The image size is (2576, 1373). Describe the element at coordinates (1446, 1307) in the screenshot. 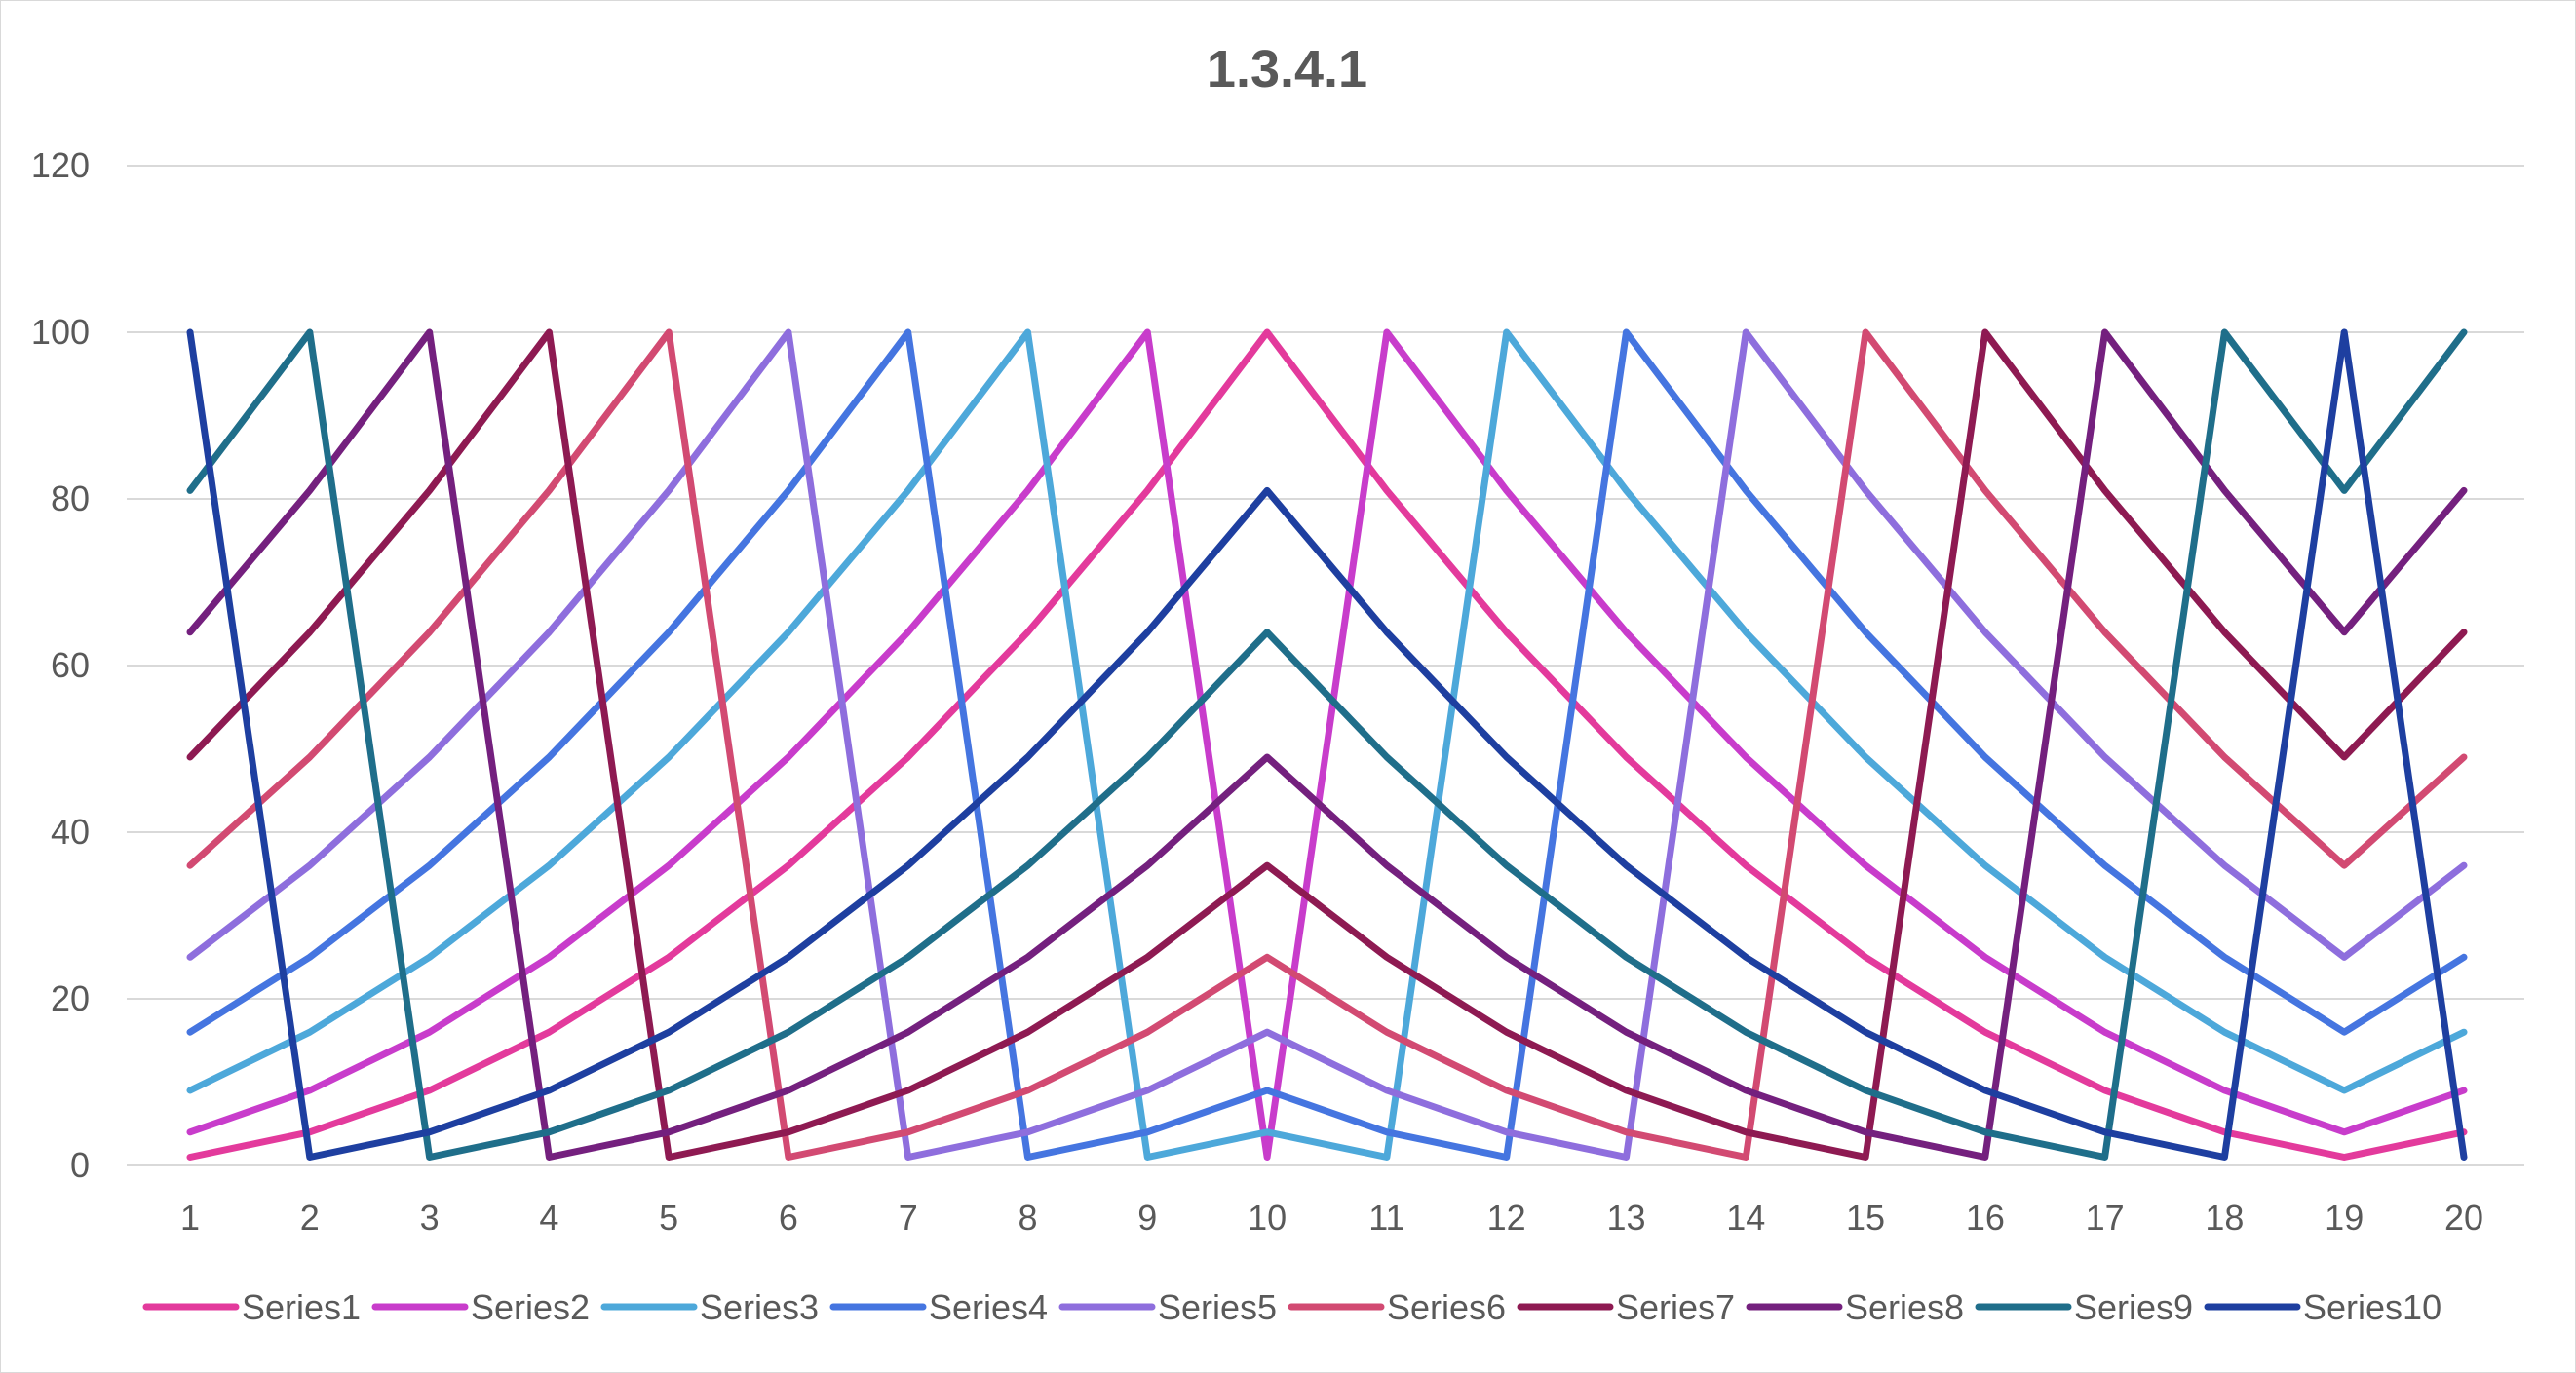

I see `legend-label: Series6` at that location.